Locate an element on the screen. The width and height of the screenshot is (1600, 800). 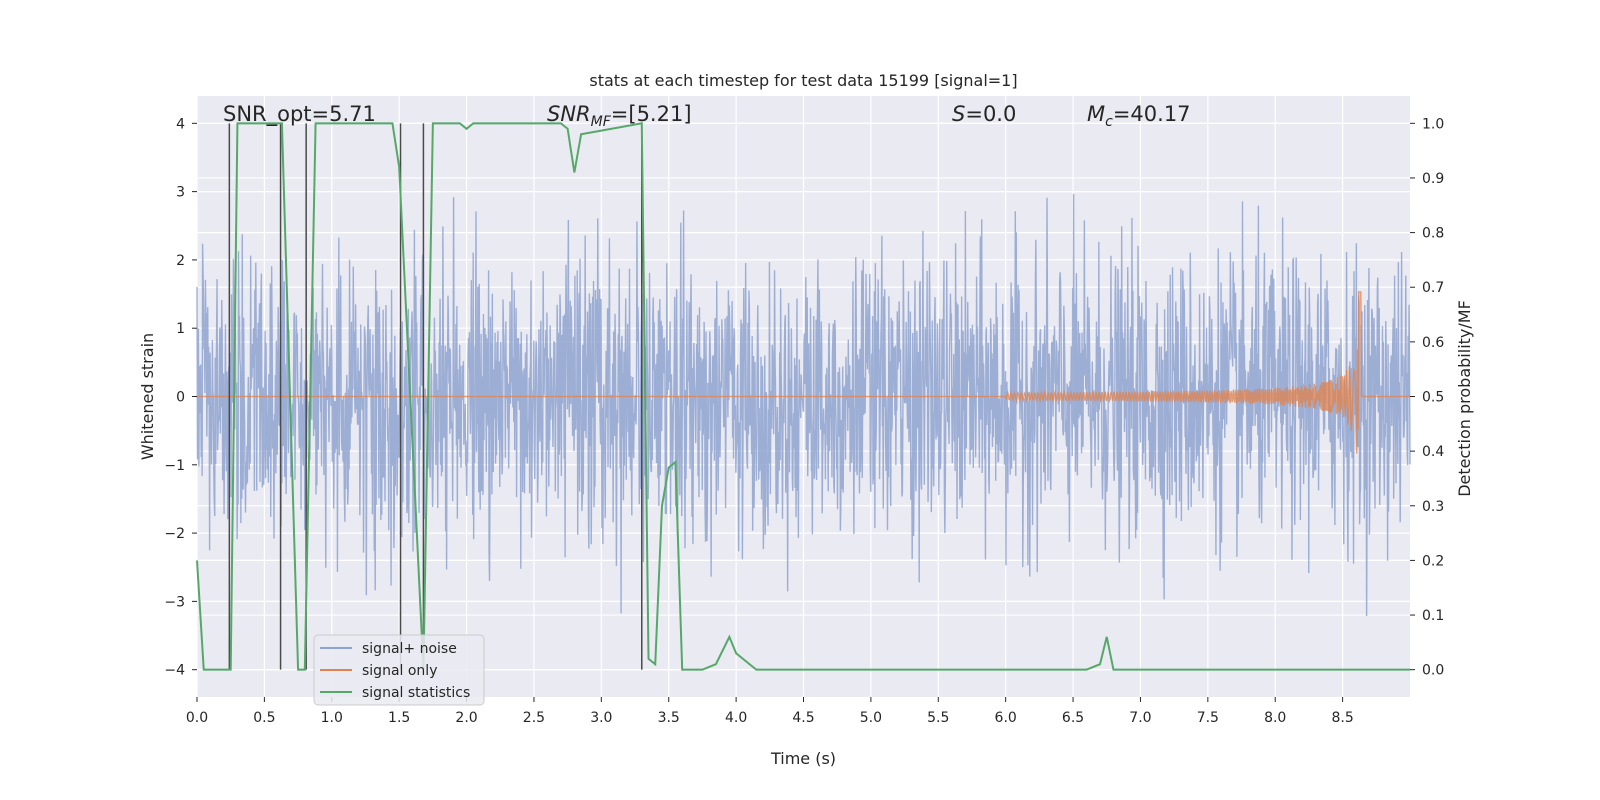
legend-label-signal-only: signal only is located at coordinates (399, 671).